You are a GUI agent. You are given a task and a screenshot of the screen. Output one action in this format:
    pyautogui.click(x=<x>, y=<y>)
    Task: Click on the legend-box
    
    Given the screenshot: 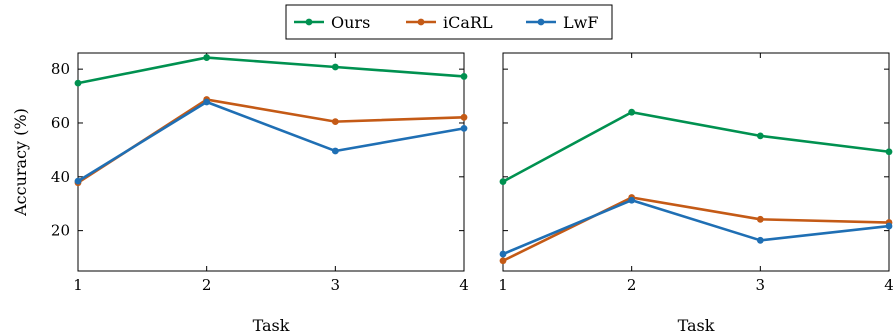 What is the action you would take?
    pyautogui.click(x=449, y=22)
    